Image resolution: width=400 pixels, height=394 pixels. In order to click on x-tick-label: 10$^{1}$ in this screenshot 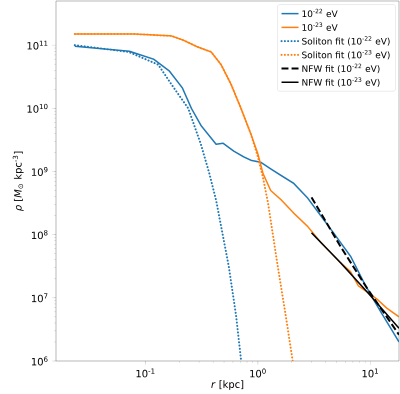, I will do `click(370, 373)`.